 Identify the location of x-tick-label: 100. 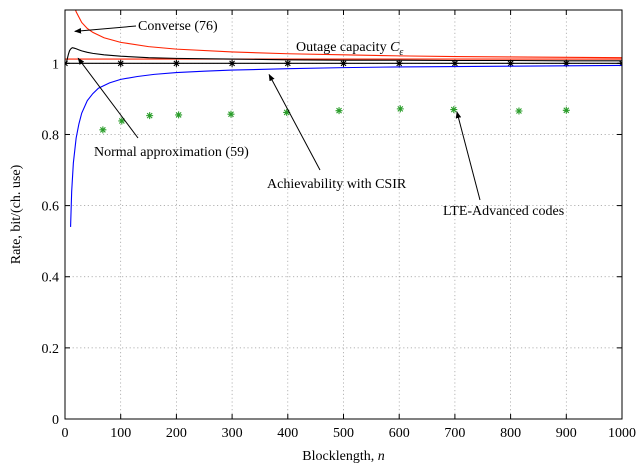
(120, 433).